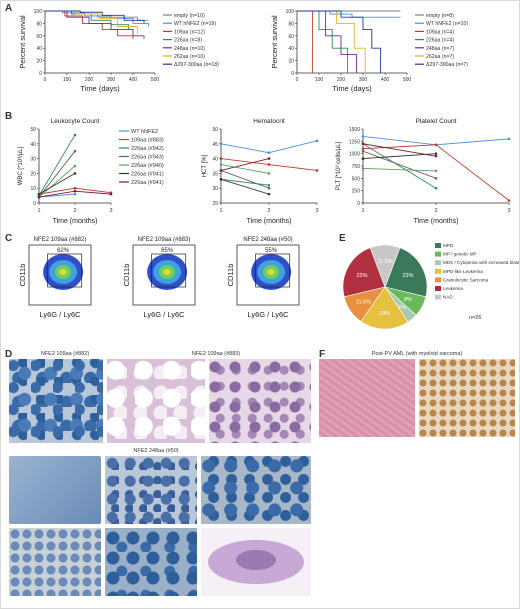  What do you see at coordinates (126, 275) in the screenshot?
I see `flow-y-label: CD11b` at bounding box center [126, 275].